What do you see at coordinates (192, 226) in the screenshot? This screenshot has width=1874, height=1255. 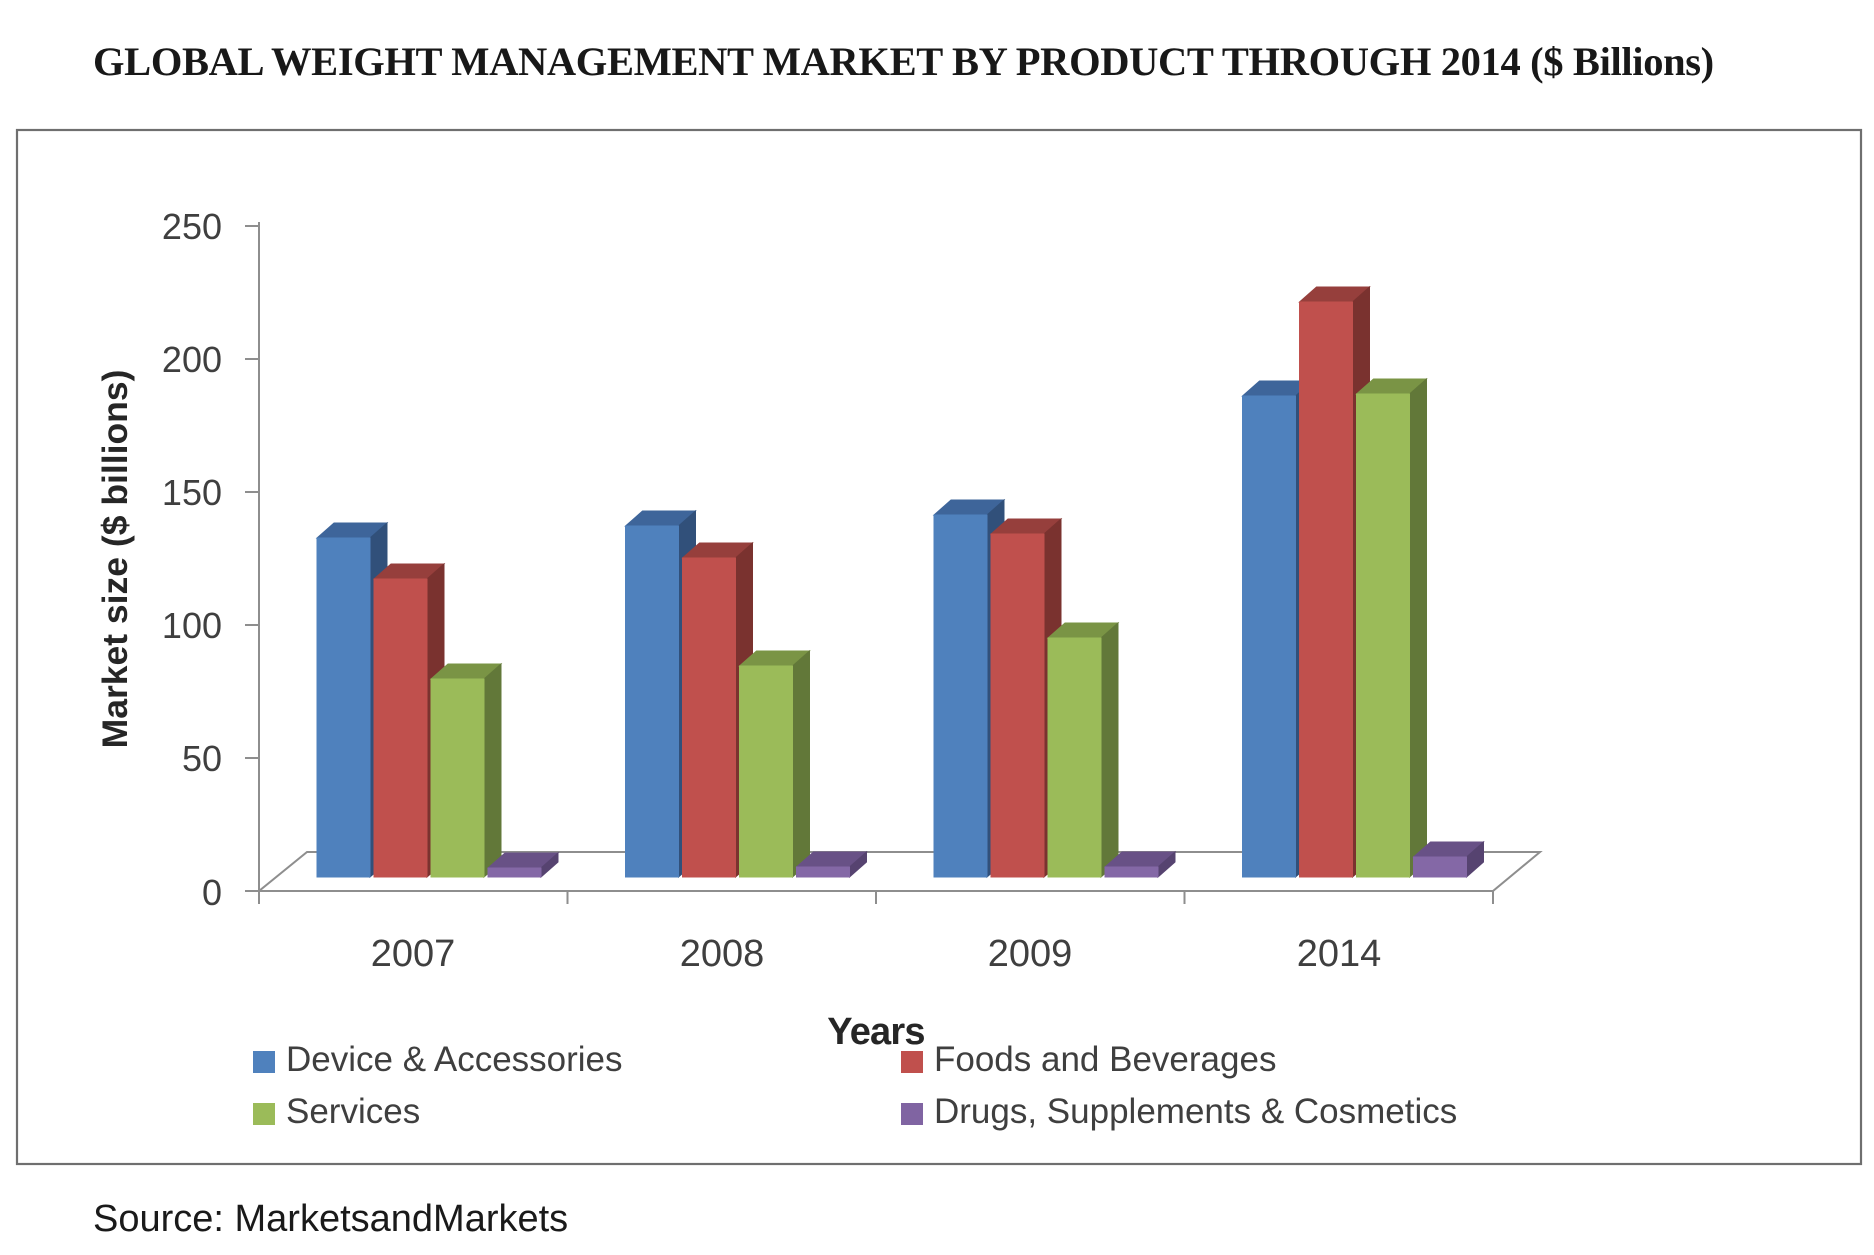 I see `svg-text: 250` at bounding box center [192, 226].